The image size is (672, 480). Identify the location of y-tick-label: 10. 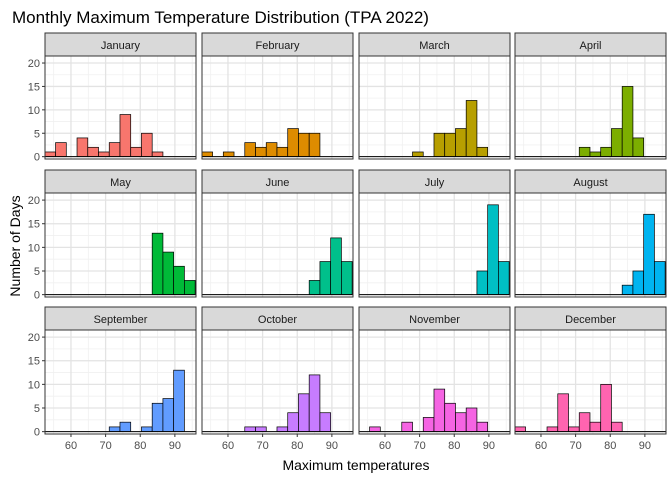
(34, 111).